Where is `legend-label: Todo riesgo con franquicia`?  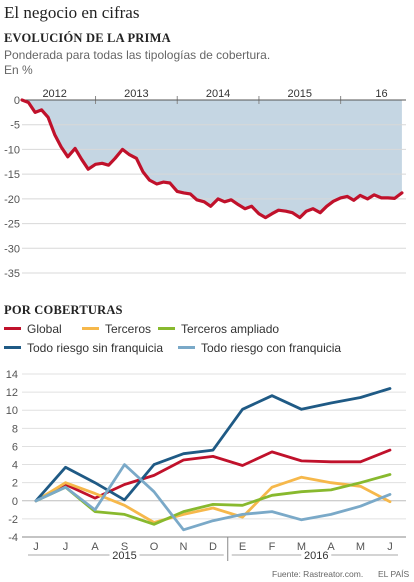 legend-label: Todo riesgo con franquicia is located at coordinates (271, 348).